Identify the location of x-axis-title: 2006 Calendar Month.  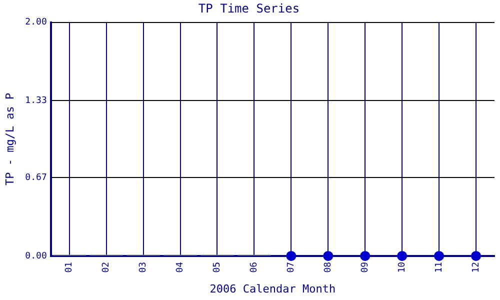
(273, 289).